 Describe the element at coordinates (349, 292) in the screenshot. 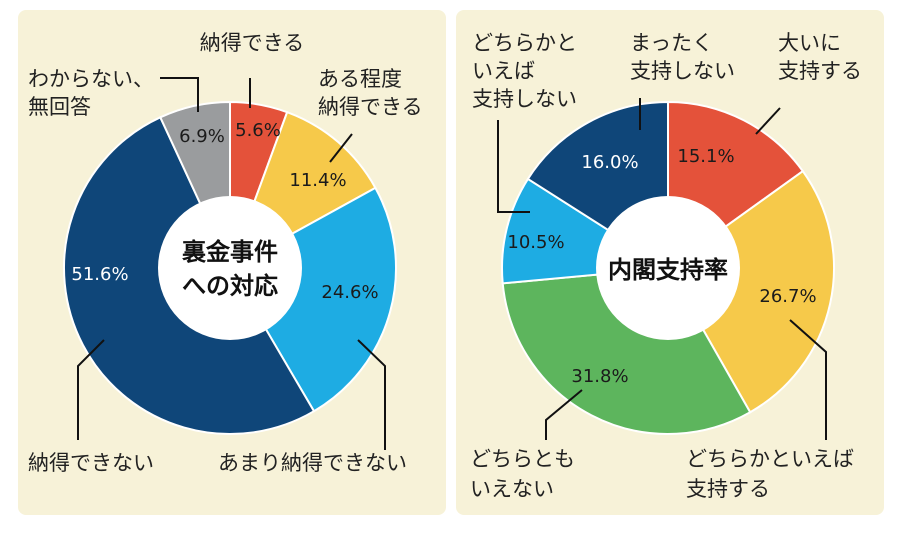

I see `left-pct-2: 24.6%` at that location.